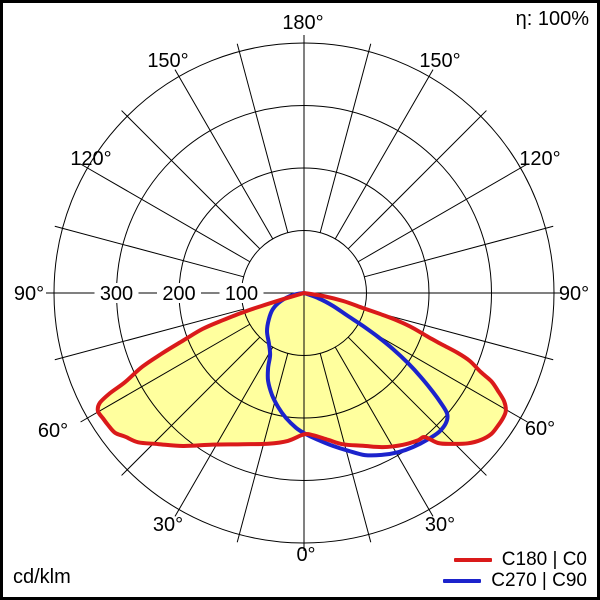 This screenshot has height=600, width=600. I want to click on legend-swatch-c270-c90, so click(462, 580).